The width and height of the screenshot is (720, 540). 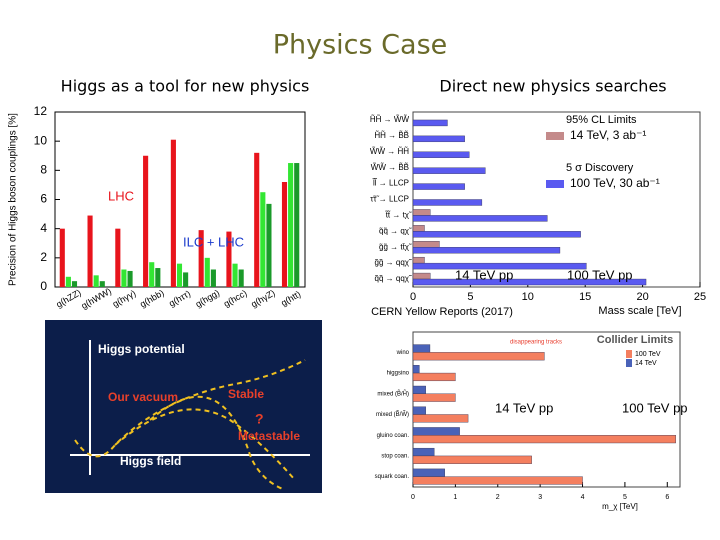 I want to click on y-tick-label: H̃H̃ → W̃W̃, so click(x=390, y=119).